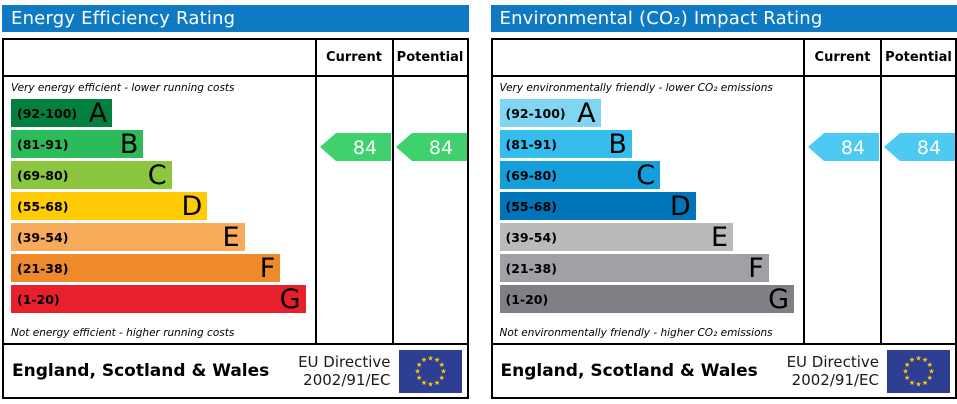 This screenshot has height=404, width=957. What do you see at coordinates (647, 299) in the screenshot?
I see `band-row-g: (1-20) G` at bounding box center [647, 299].